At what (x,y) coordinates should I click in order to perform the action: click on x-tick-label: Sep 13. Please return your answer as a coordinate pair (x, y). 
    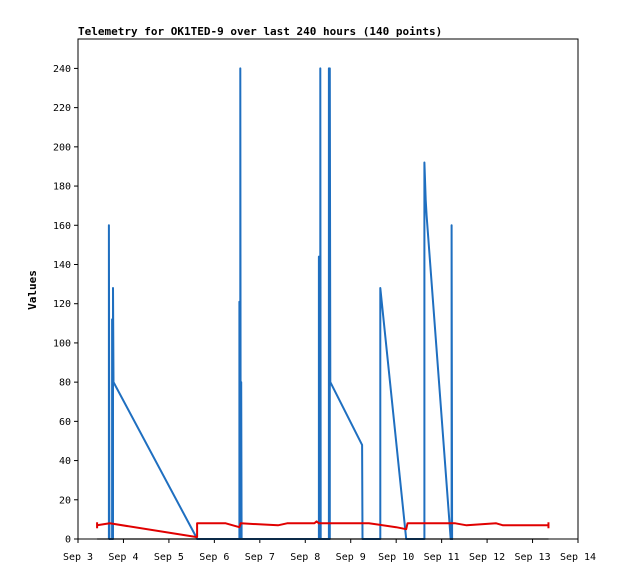
    Looking at the image, I should click on (532, 557).